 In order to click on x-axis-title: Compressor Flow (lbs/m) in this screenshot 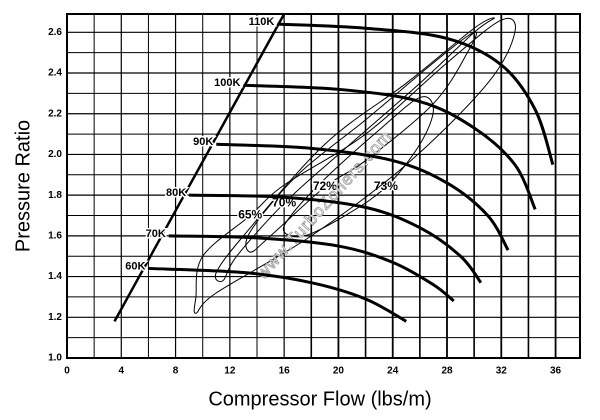, I will do `click(319, 399)`.